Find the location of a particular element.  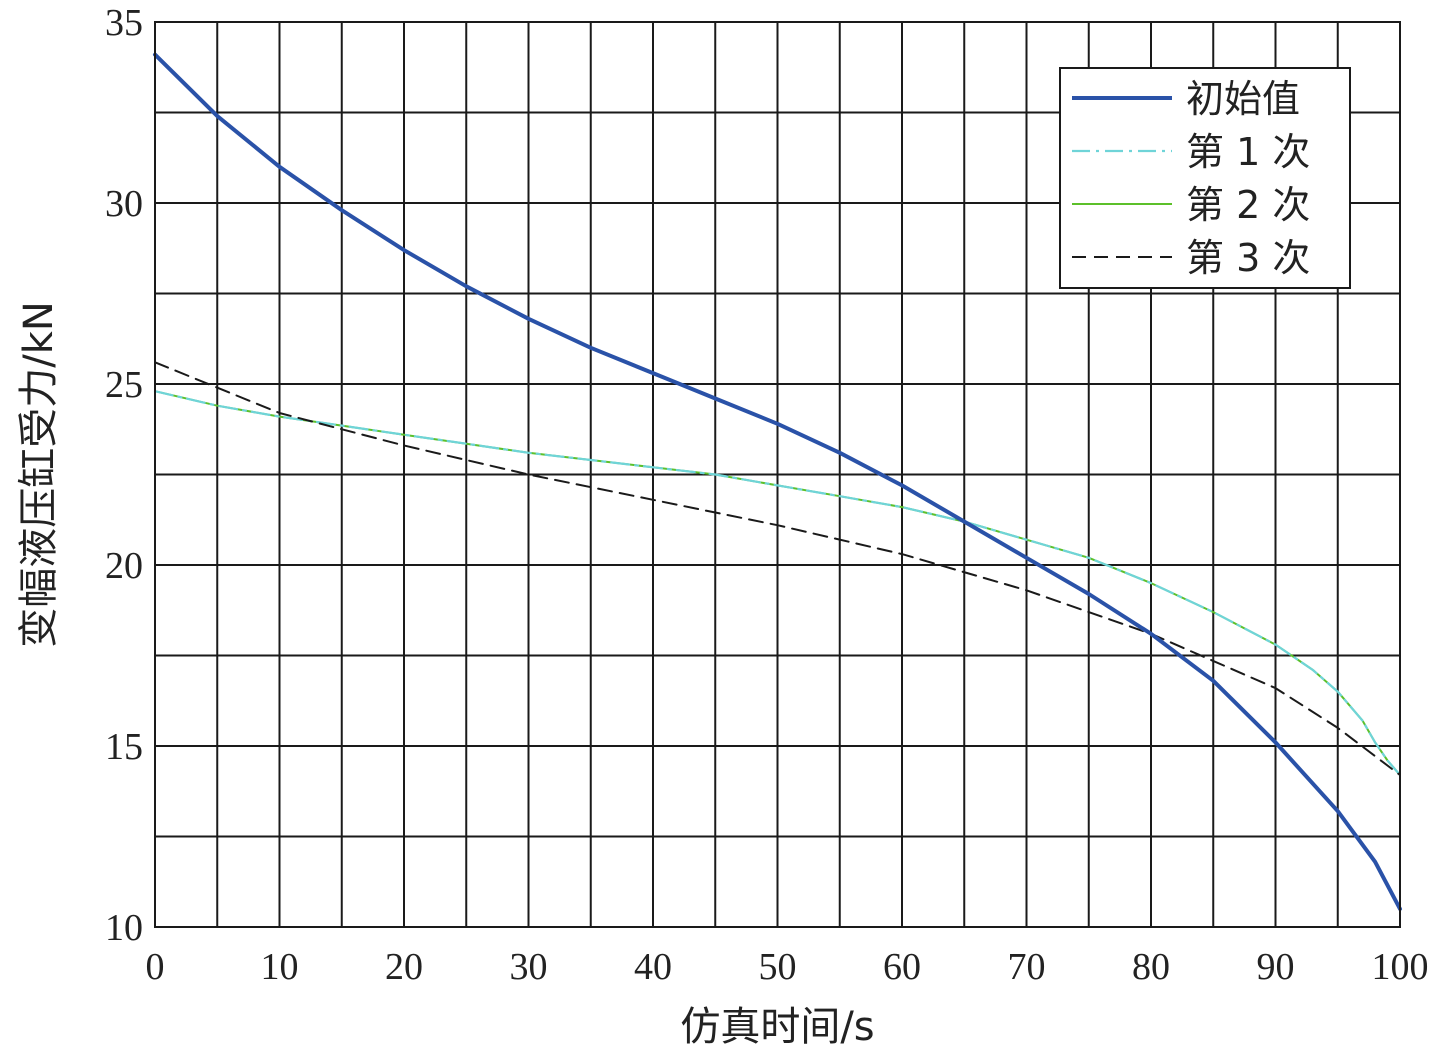

y-tick-label: 15 is located at coordinates (124, 747).